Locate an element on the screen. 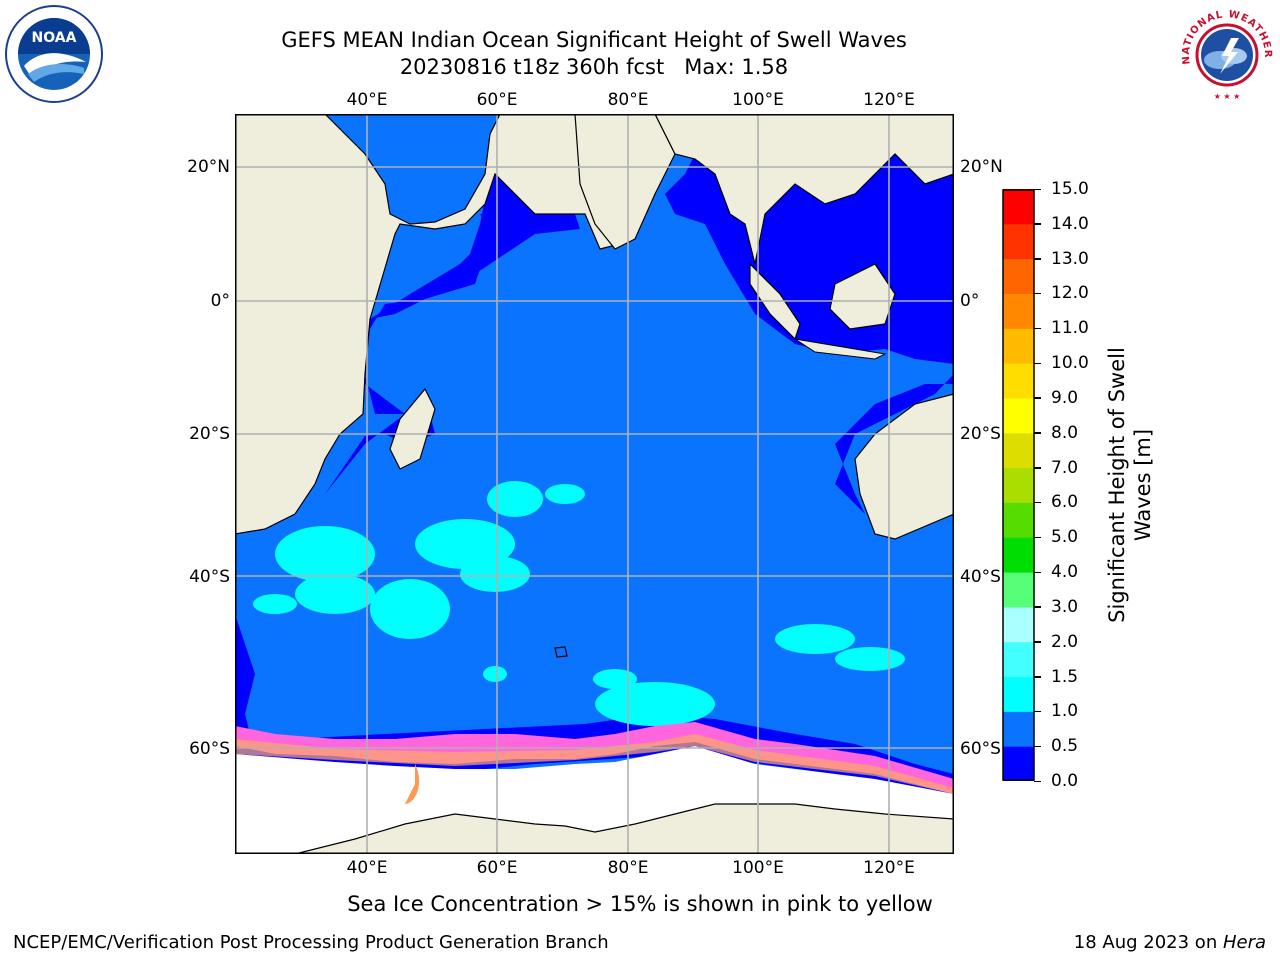  island-kerguelen is located at coordinates (561, 652).